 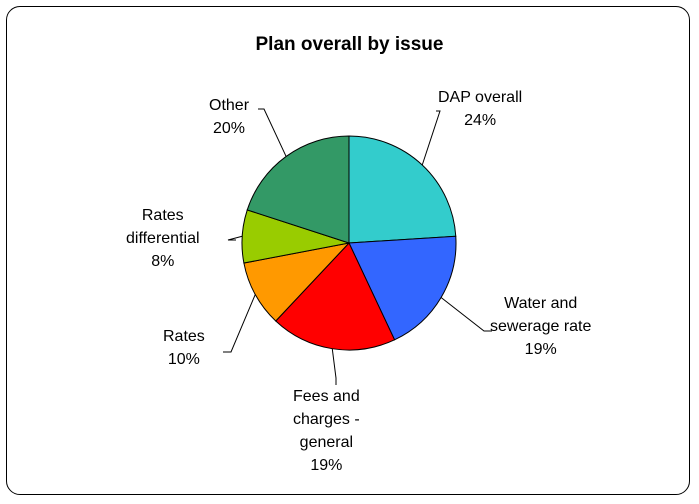 What do you see at coordinates (402, 189) in the screenshot?
I see `pie-slice-dap-overall` at bounding box center [402, 189].